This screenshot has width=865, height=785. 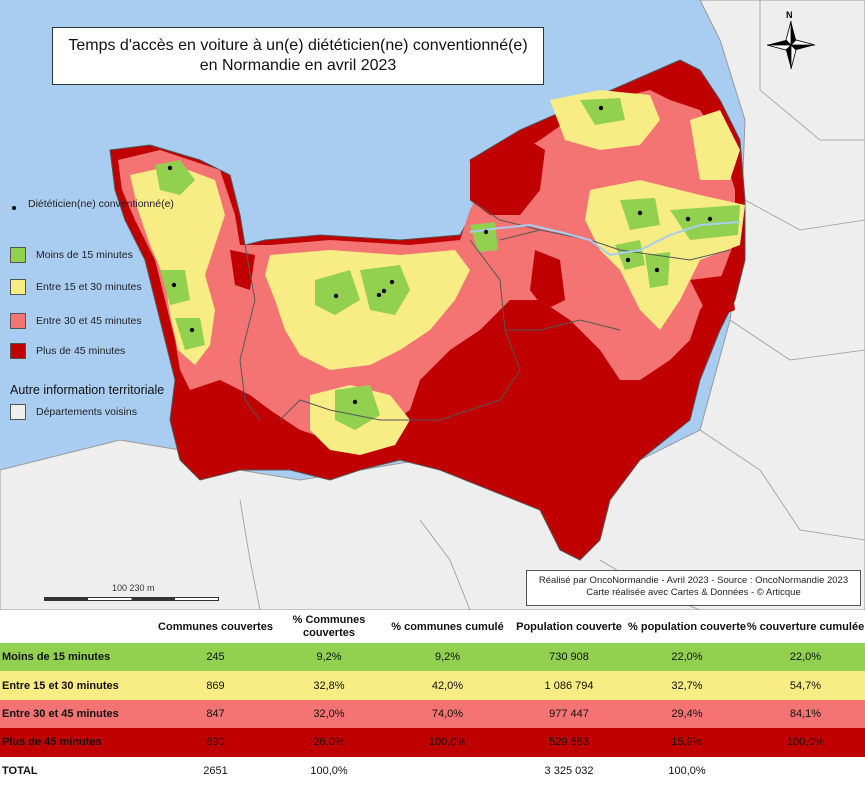 I want to click on legend-item-under-15: Moins de 15 minutes, so click(x=71, y=255).